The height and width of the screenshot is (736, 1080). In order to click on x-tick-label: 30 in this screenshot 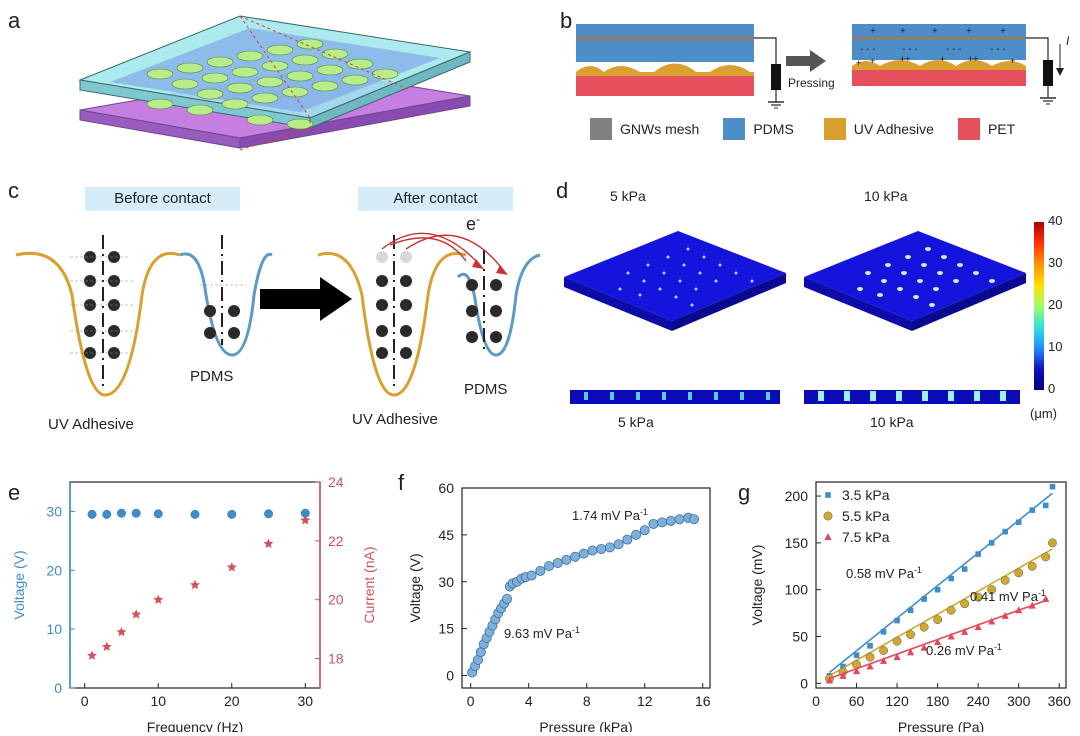, I will do `click(306, 701)`.